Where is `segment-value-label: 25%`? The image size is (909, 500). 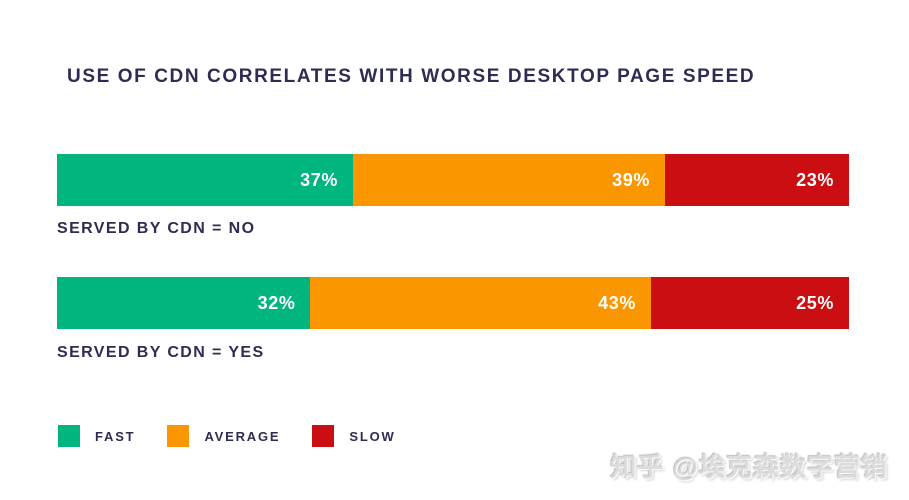
segment-value-label: 25% is located at coordinates (815, 302).